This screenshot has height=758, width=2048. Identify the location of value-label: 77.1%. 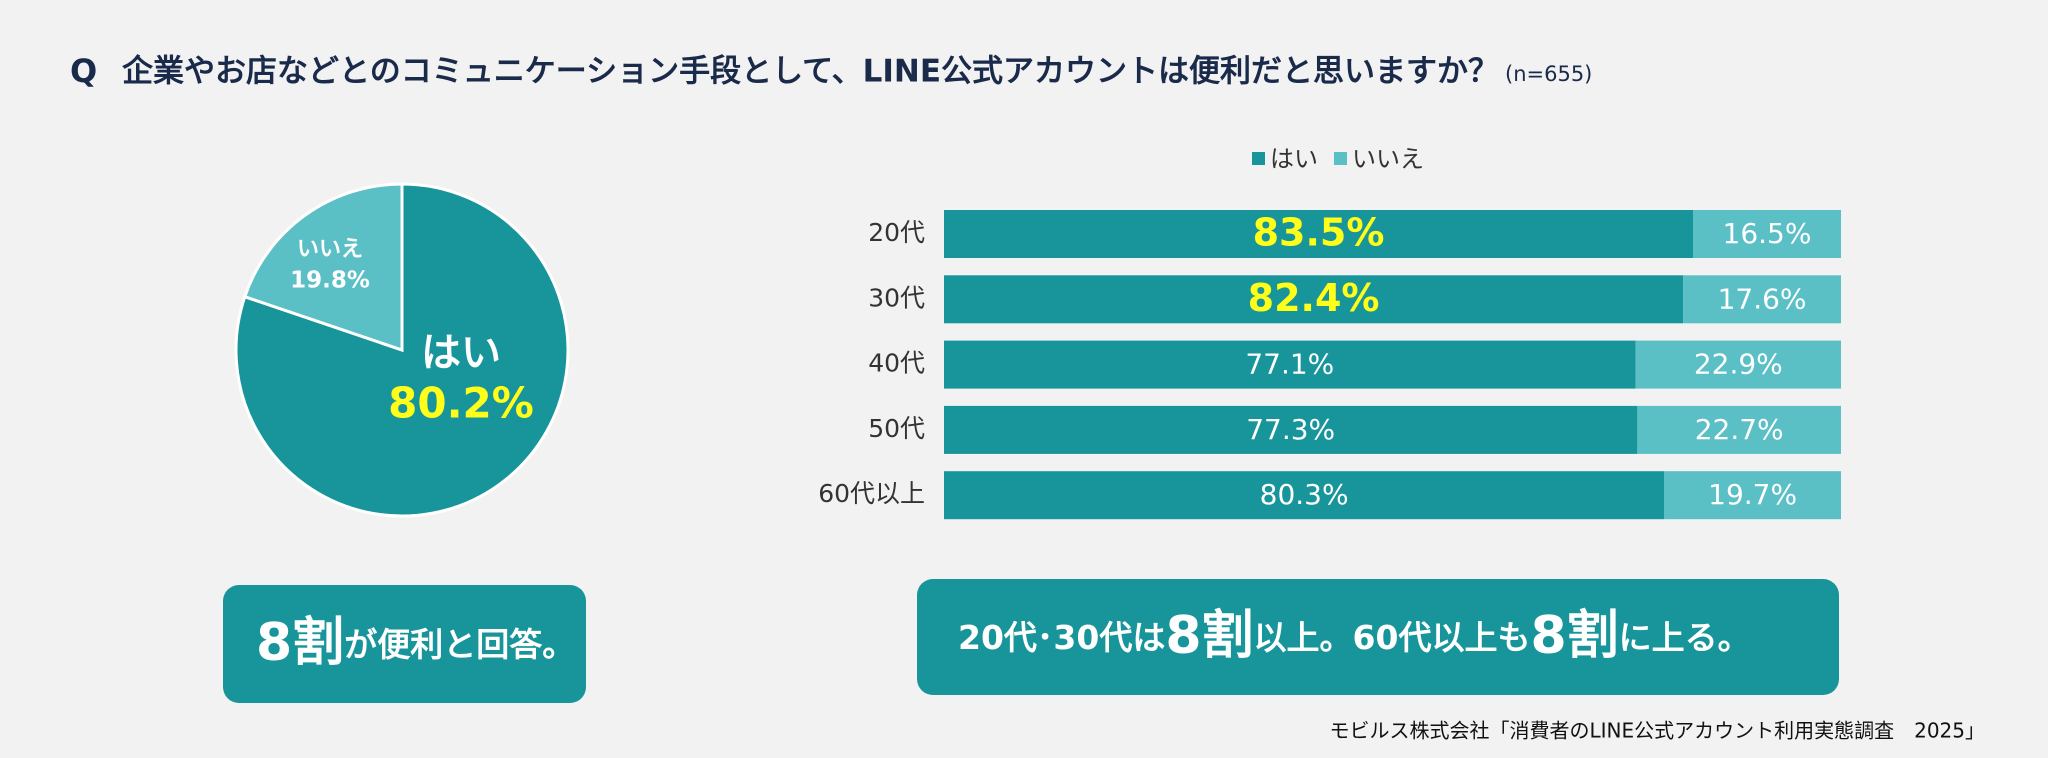
(1289, 364).